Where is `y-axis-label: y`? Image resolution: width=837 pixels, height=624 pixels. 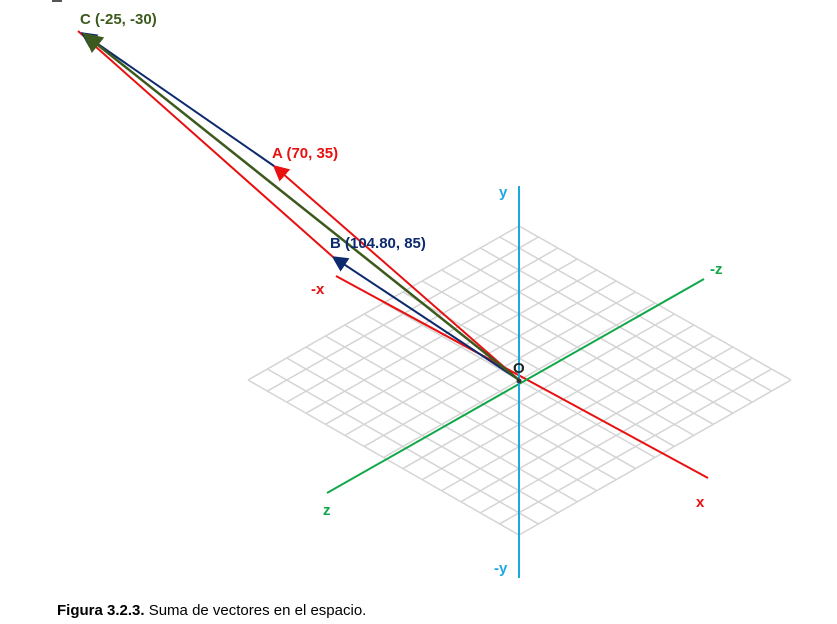
y-axis-label: y is located at coordinates (503, 192).